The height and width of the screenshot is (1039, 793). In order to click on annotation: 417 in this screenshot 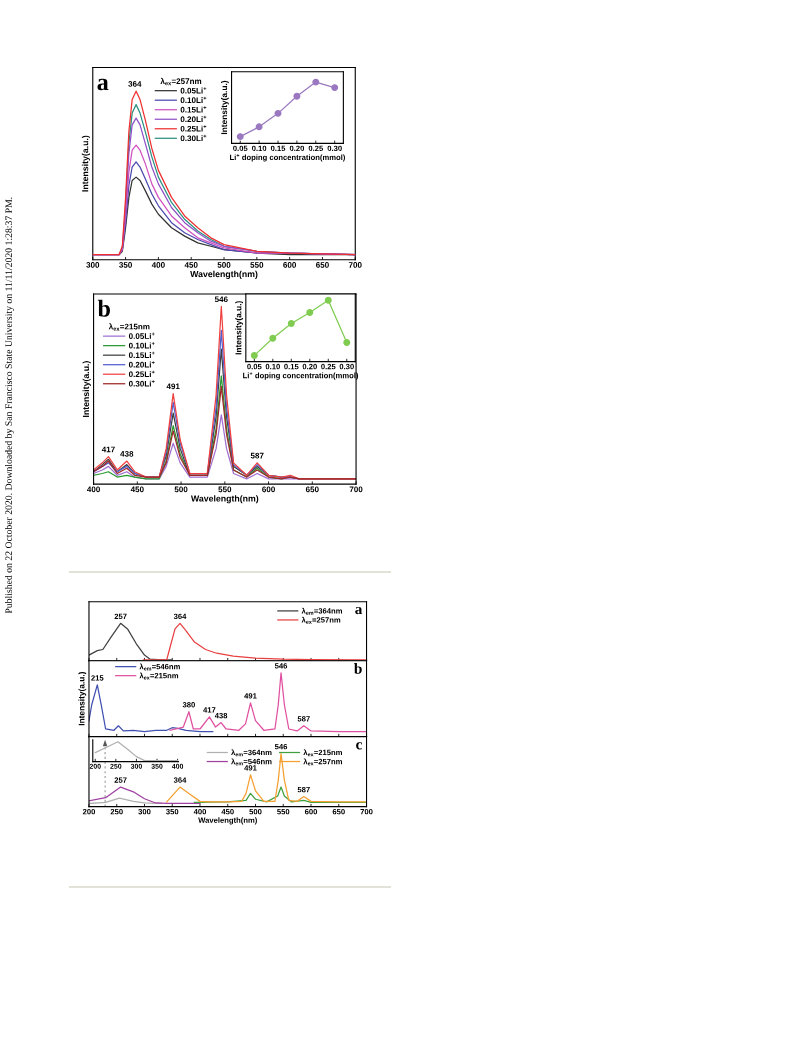, I will do `click(108, 449)`.